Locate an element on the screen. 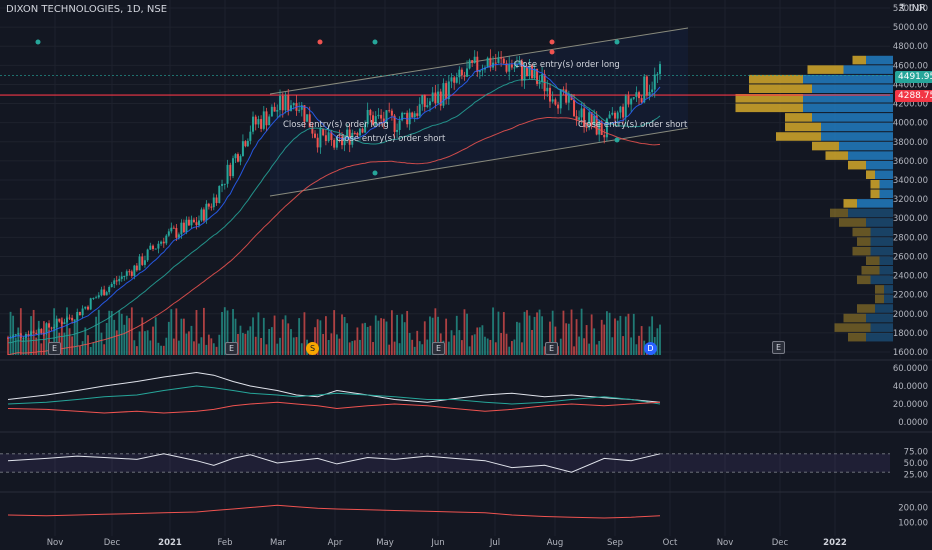 This screenshot has height=550, width=932. time-tick-label: 2022 is located at coordinates (835, 543).